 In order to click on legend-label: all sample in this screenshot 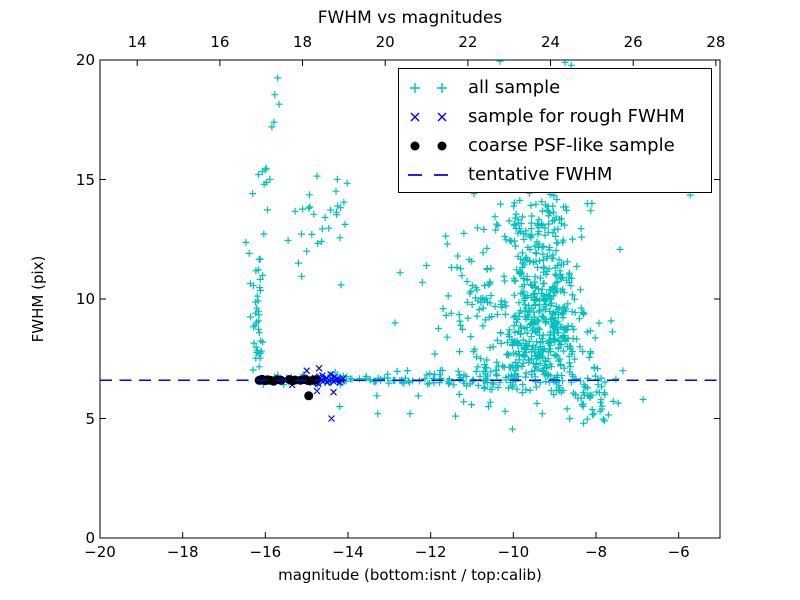, I will do `click(514, 87)`.